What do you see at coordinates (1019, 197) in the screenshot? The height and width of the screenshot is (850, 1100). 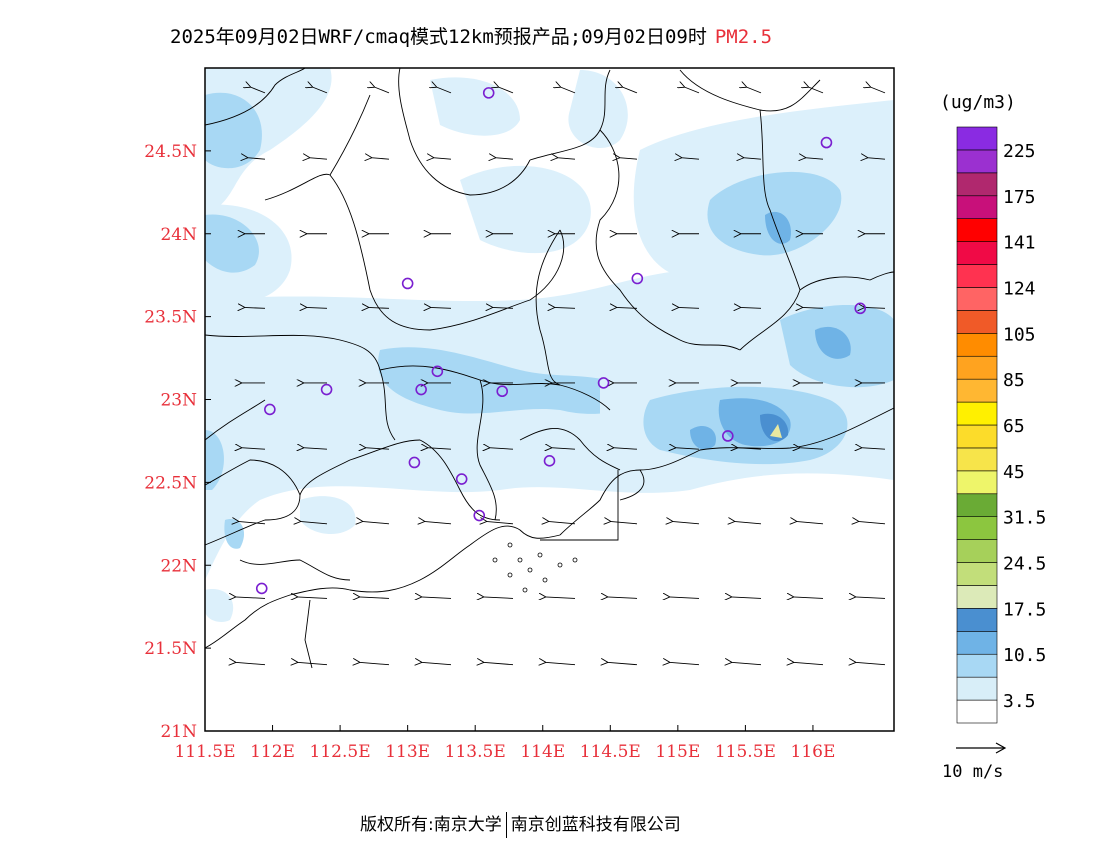 I see `colorbar-label: 175` at bounding box center [1019, 197].